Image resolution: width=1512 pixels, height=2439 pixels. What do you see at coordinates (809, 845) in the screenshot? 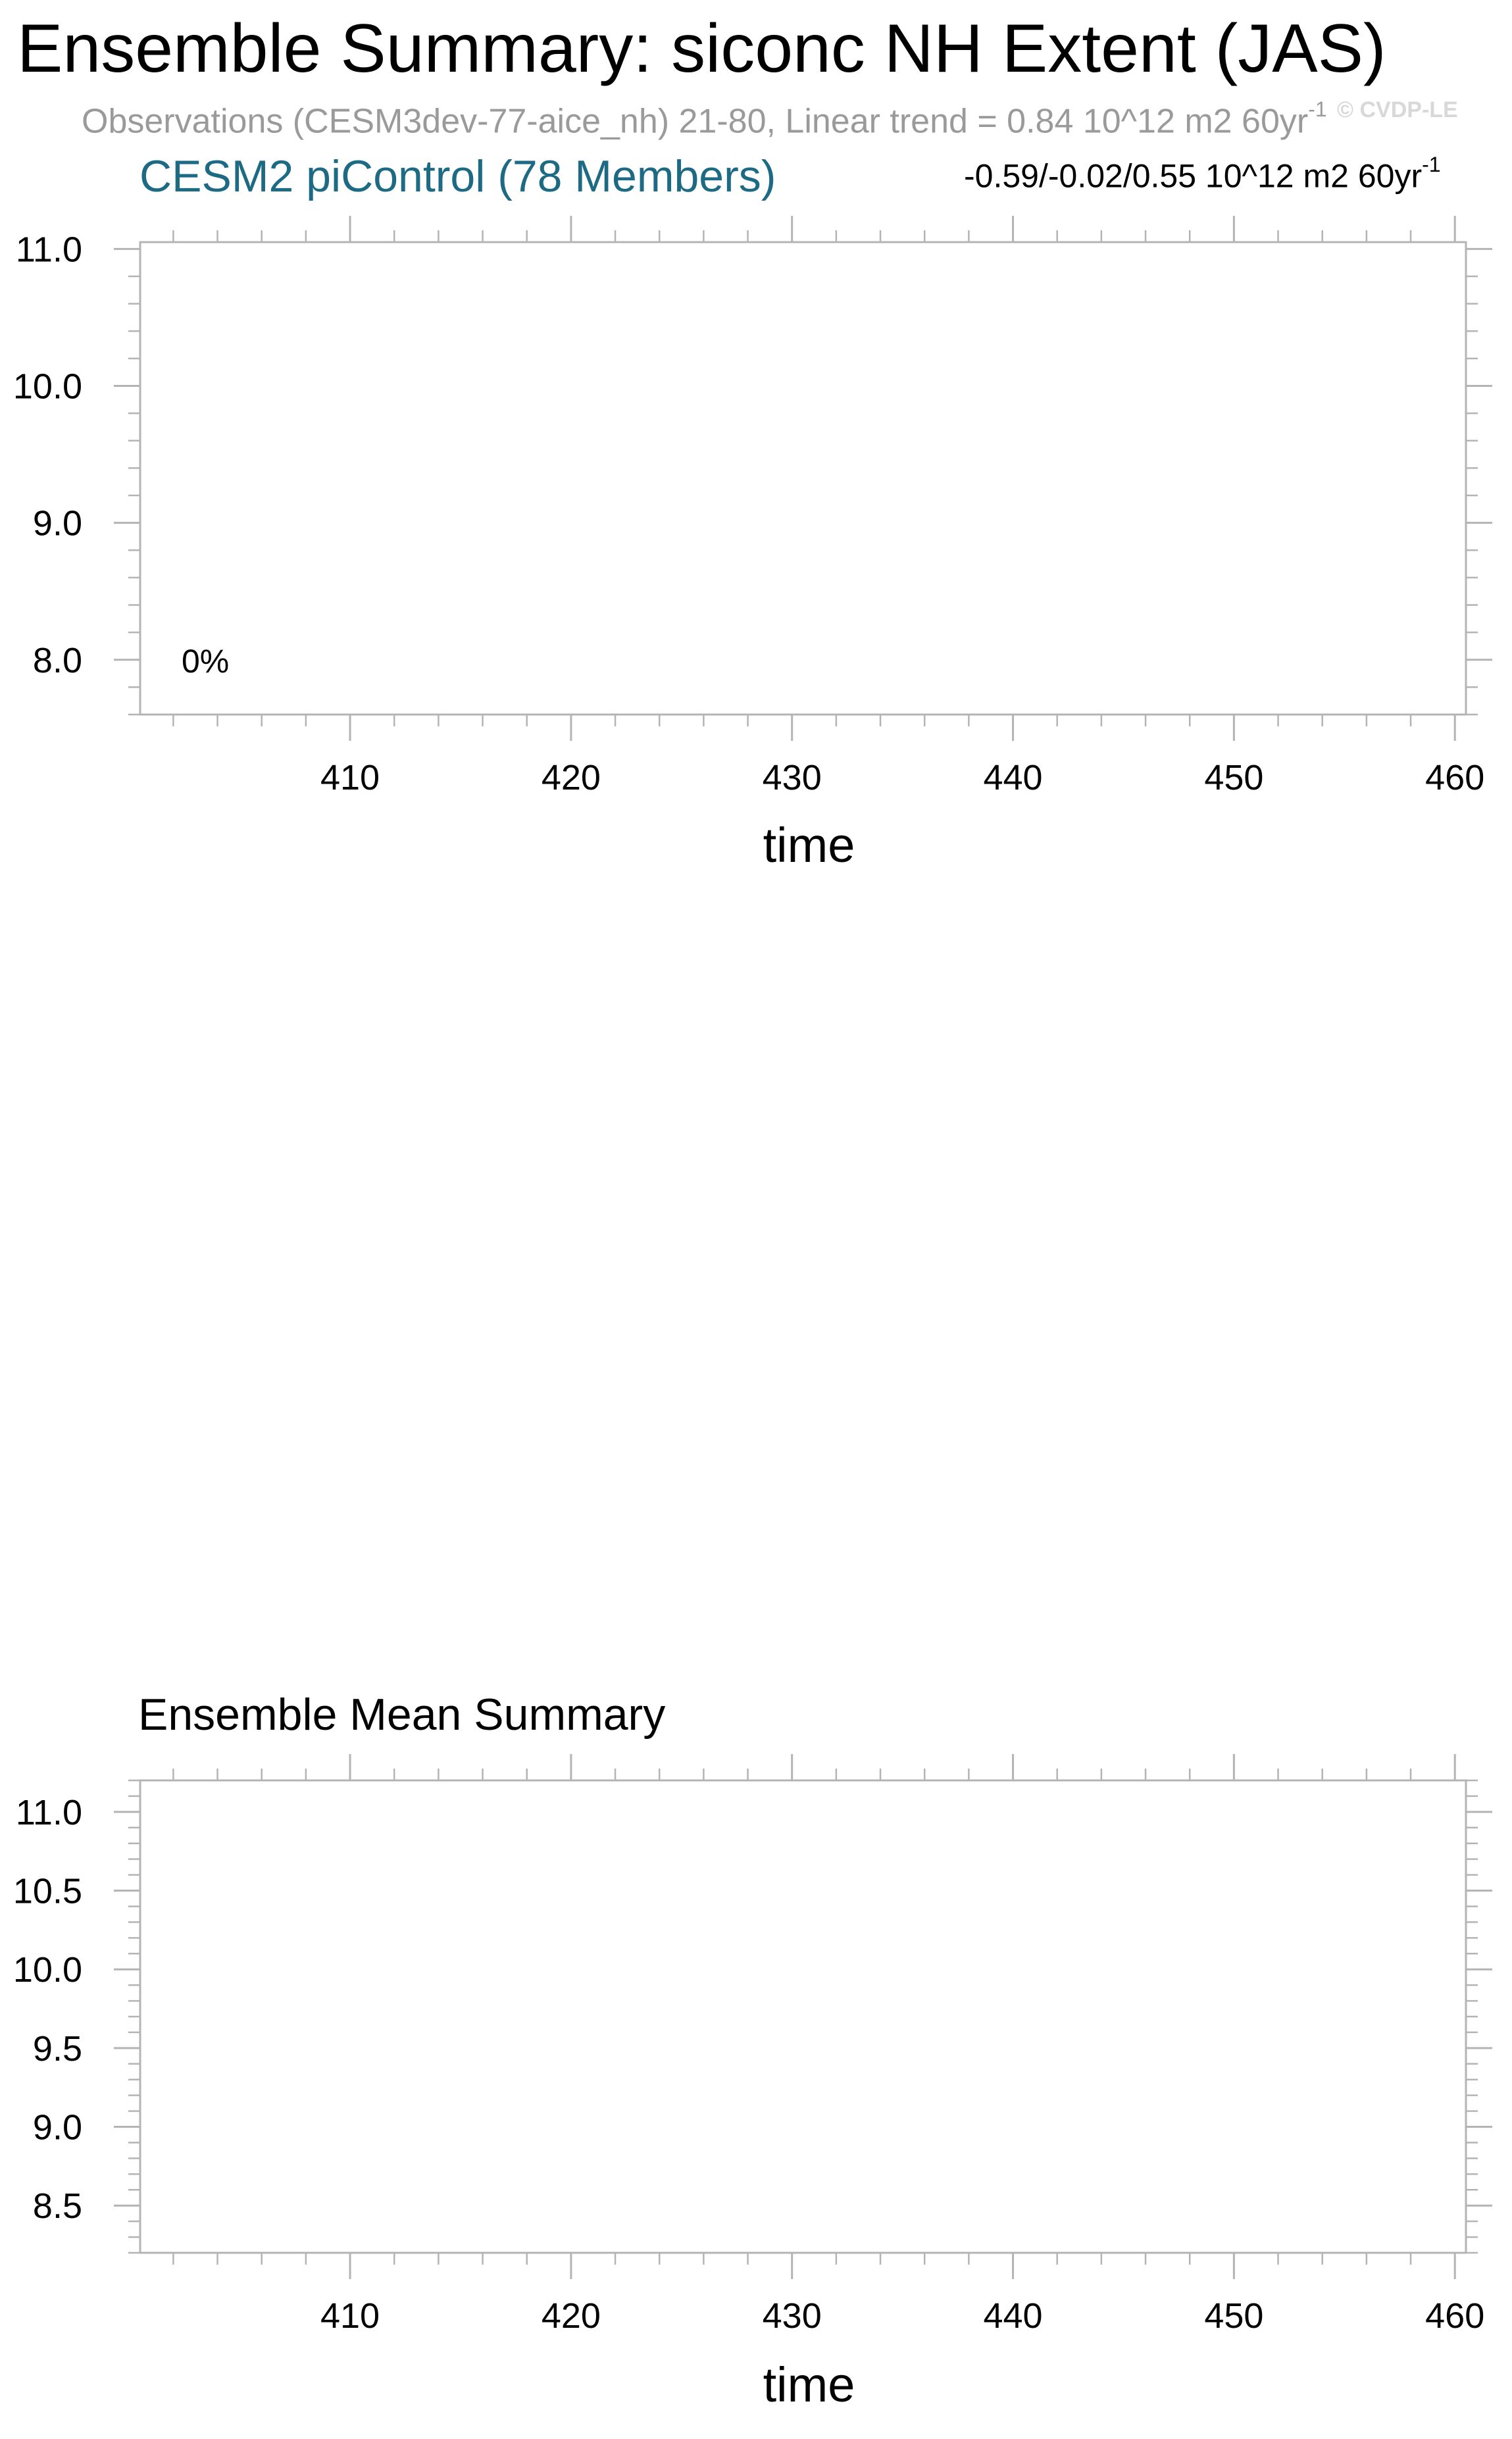
I see `panel1-x-axis-title: time` at bounding box center [809, 845].